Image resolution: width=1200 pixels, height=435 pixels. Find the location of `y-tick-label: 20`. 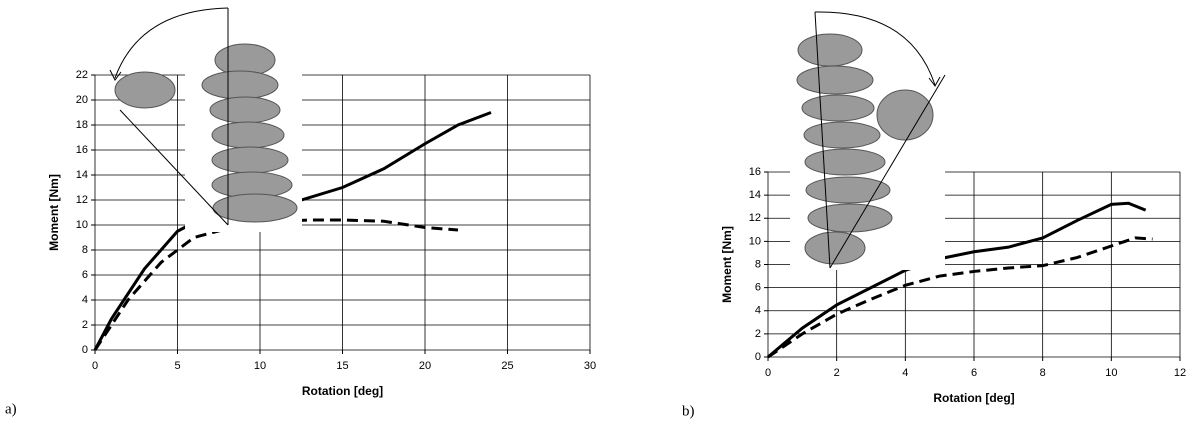

y-tick-label: 20 is located at coordinates (82, 100).